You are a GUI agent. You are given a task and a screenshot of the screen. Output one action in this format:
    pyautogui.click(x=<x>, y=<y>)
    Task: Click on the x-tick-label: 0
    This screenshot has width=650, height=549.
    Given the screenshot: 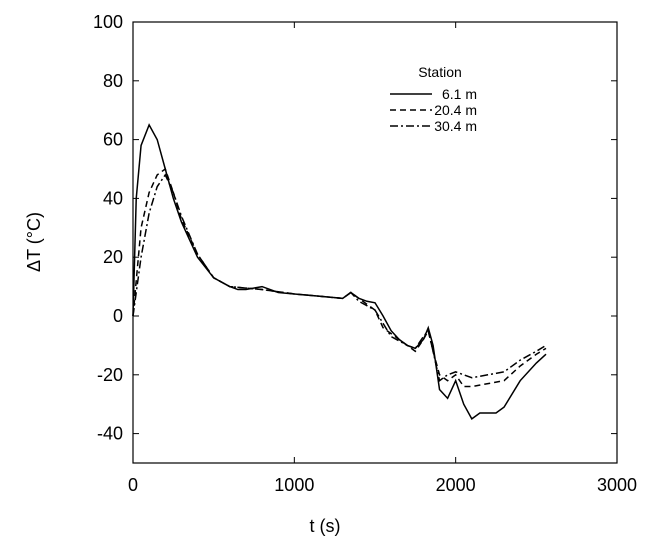 What is the action you would take?
    pyautogui.click(x=133, y=485)
    